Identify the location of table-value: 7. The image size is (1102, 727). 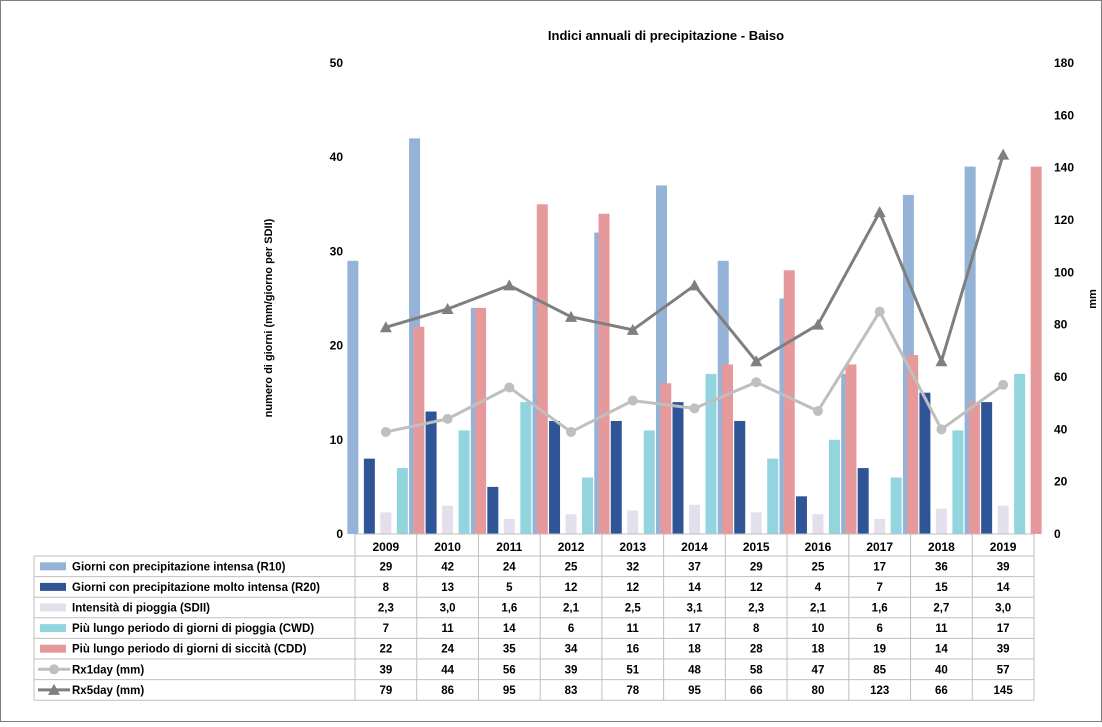
(386, 629).